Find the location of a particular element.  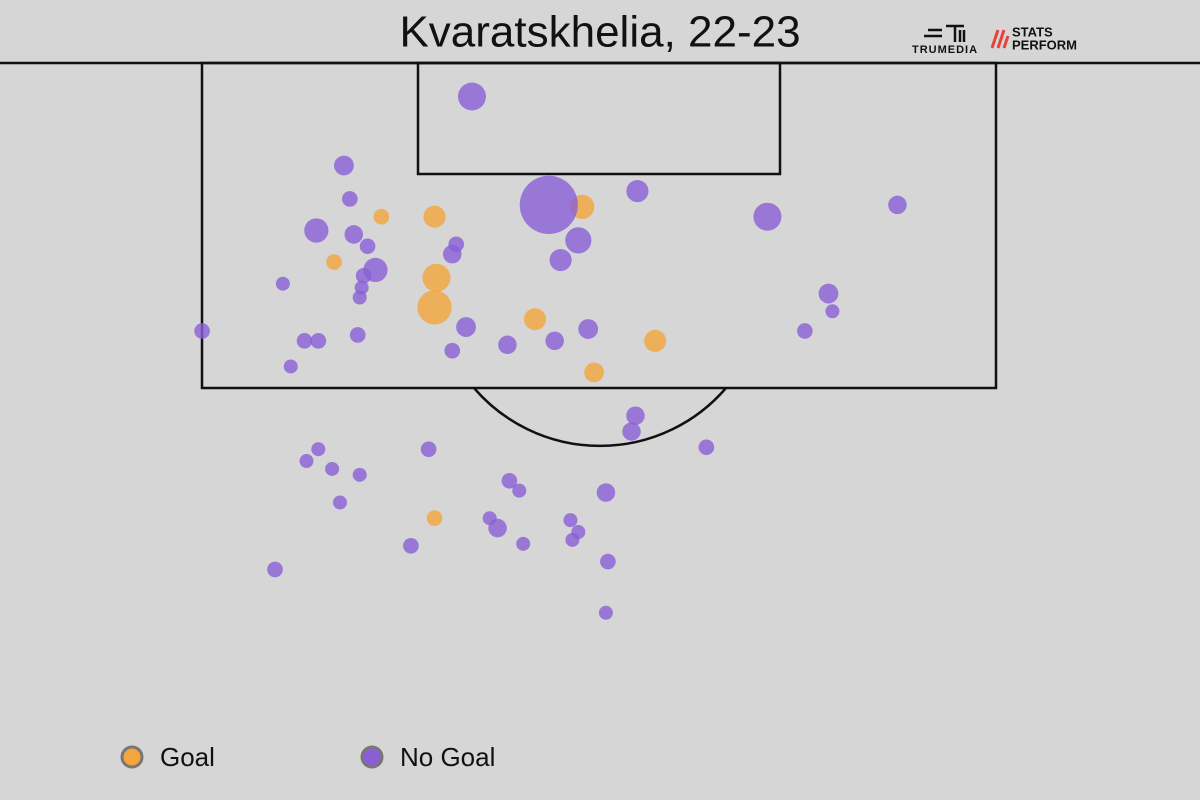

six-yard-box is located at coordinates (599, 118).